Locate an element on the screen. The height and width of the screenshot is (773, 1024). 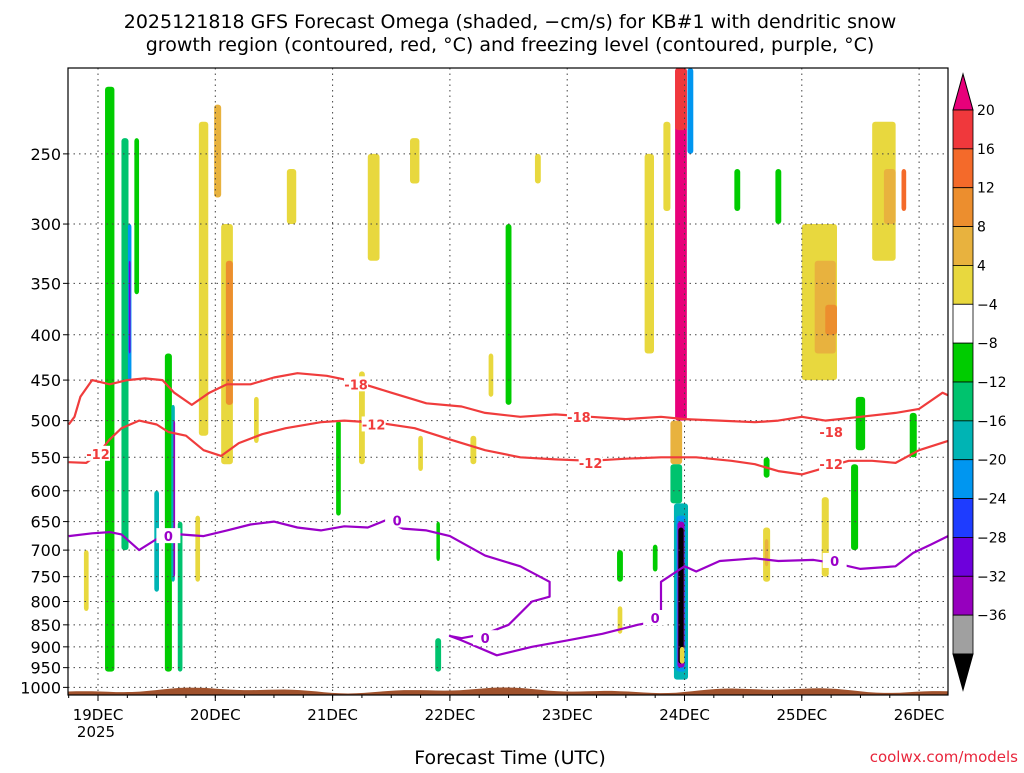
x-tick-label-22DEC: 22DEC is located at coordinates (450, 715).